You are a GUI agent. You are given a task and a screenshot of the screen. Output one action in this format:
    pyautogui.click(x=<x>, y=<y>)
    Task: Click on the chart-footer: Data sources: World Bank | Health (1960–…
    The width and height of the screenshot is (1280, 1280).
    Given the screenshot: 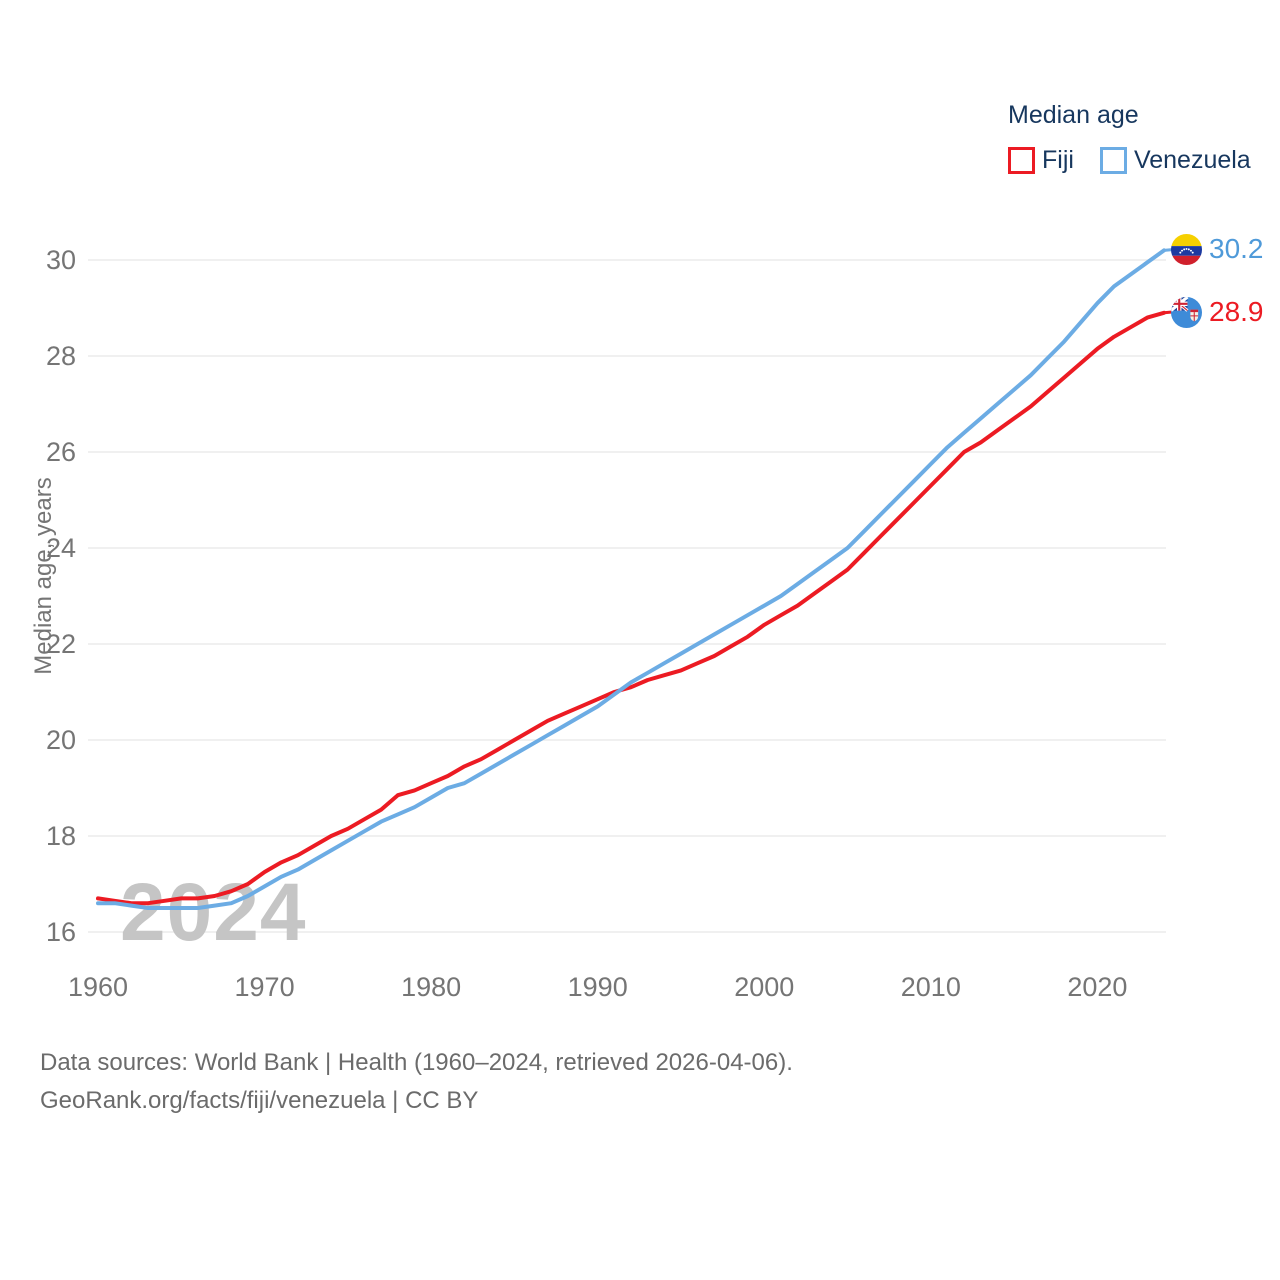 What is the action you would take?
    pyautogui.click(x=416, y=1082)
    